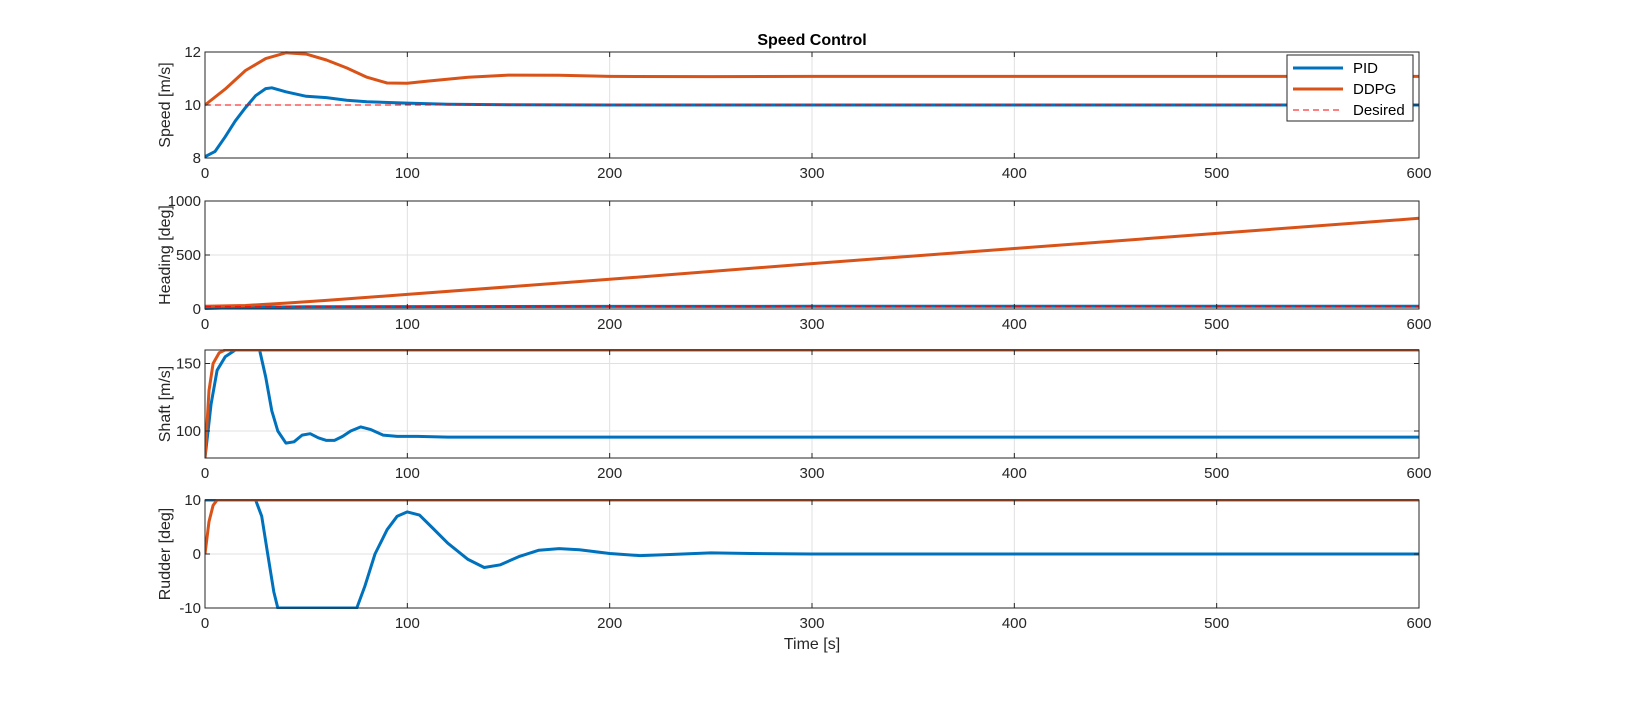  What do you see at coordinates (1350, 88) in the screenshot?
I see `legend: PID DDPG Desired` at bounding box center [1350, 88].